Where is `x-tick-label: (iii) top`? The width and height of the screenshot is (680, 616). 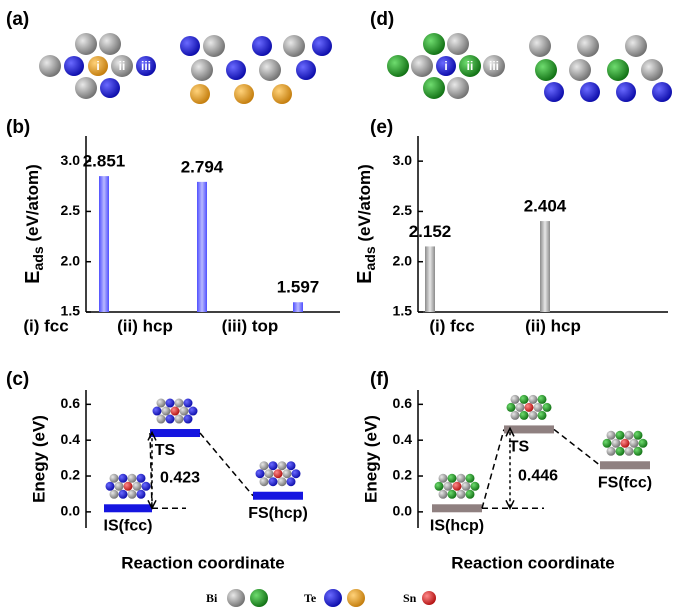
x-tick-label: (iii) top is located at coordinates (250, 325).